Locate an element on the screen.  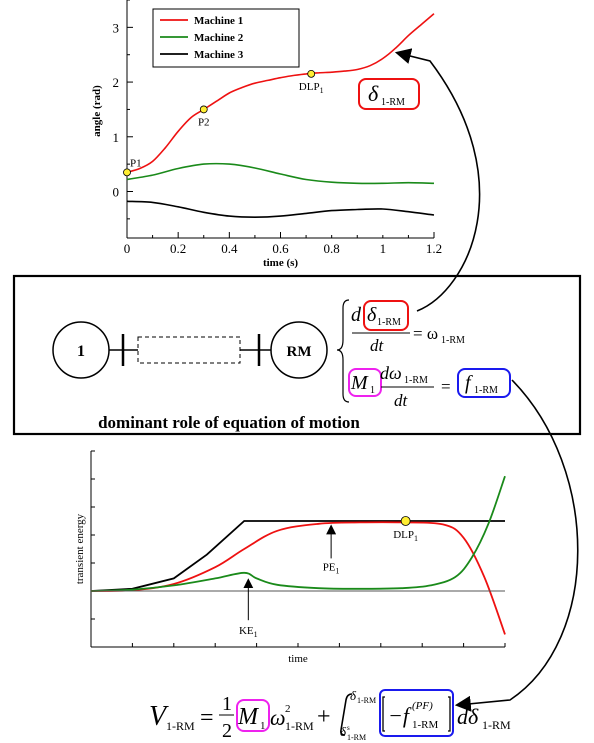
delta-subscript: 1-RM is located at coordinates (393, 102).